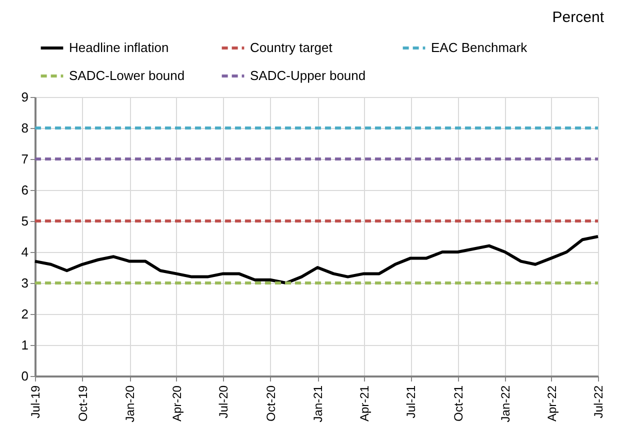  Describe the element at coordinates (24, 128) in the screenshot. I see `y-tick-label: 8` at that location.